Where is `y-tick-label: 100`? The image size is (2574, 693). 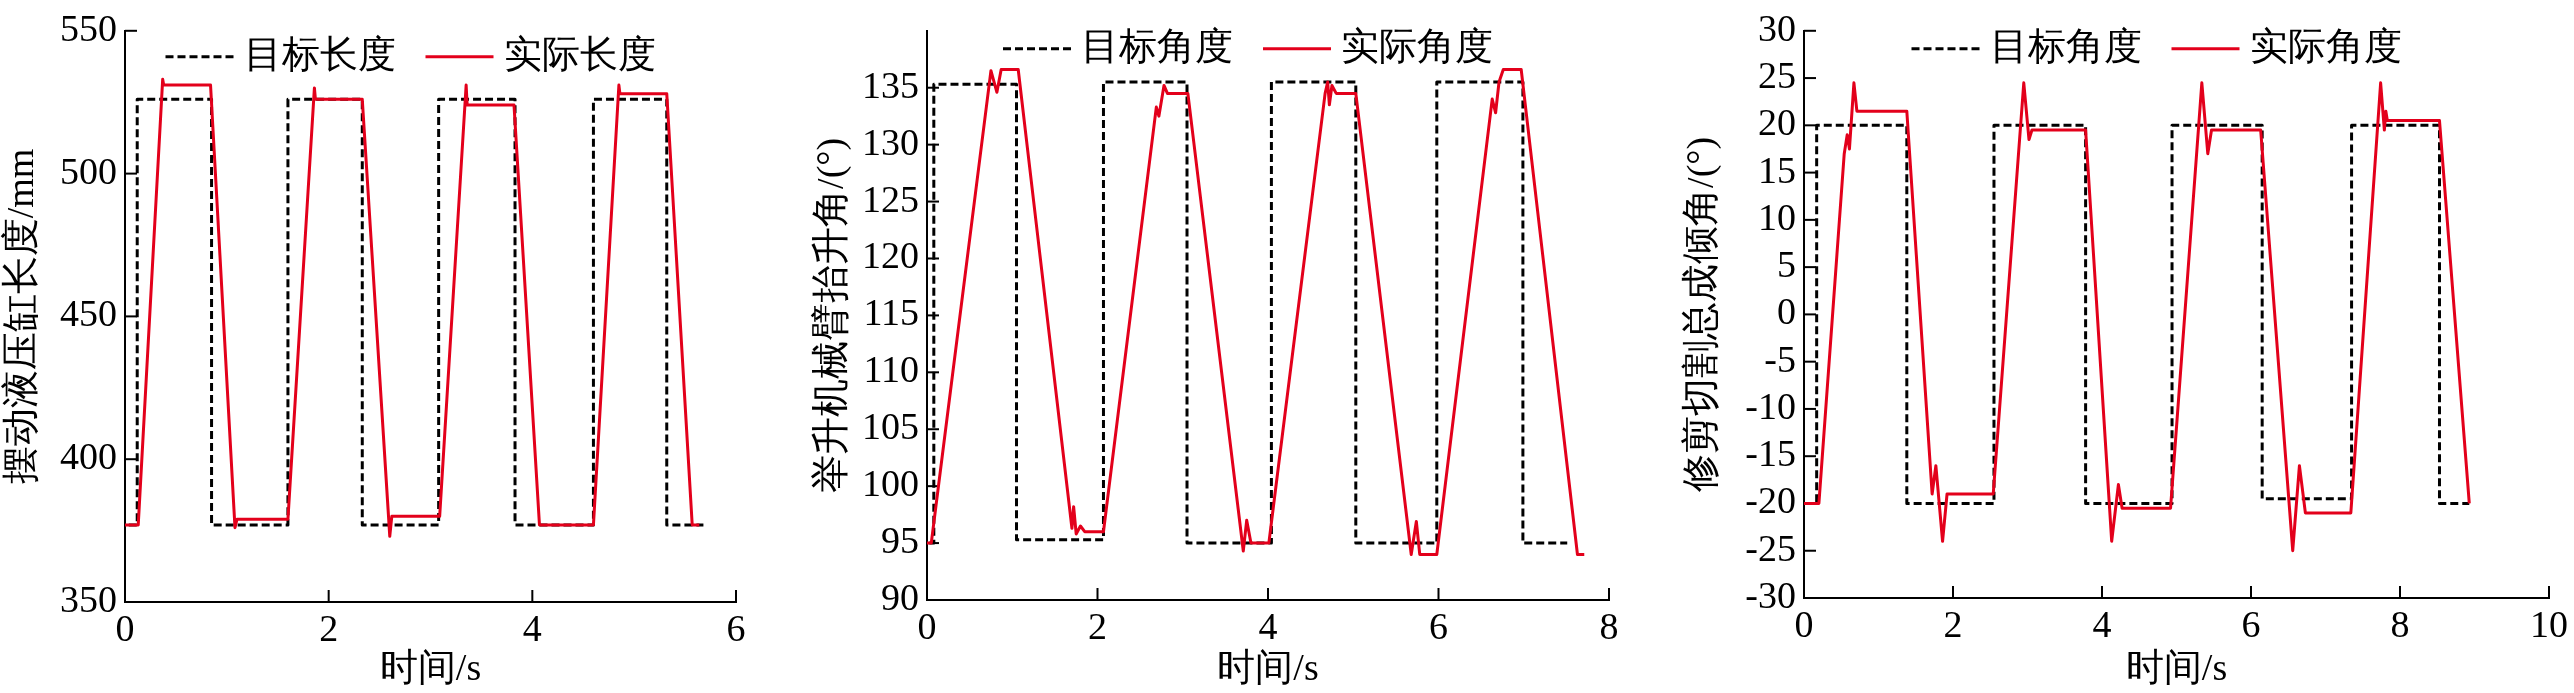
y-tick-label: 100 is located at coordinates (890, 483).